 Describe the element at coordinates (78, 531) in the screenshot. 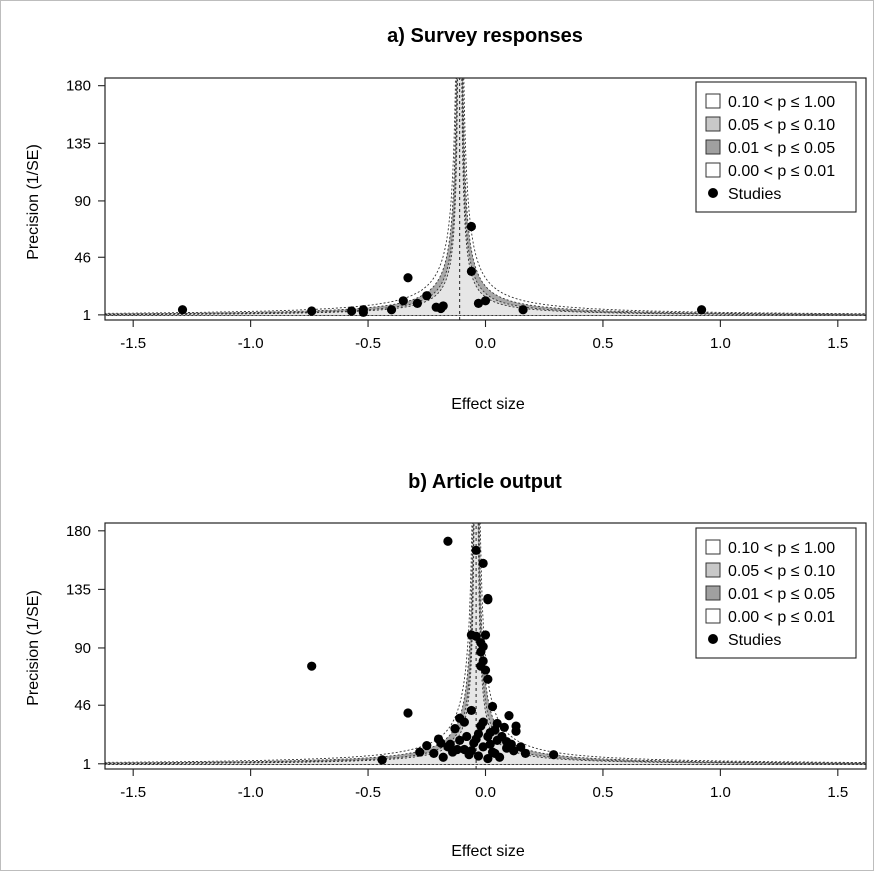

I see `panel-b-y-tick-label: 180` at that location.